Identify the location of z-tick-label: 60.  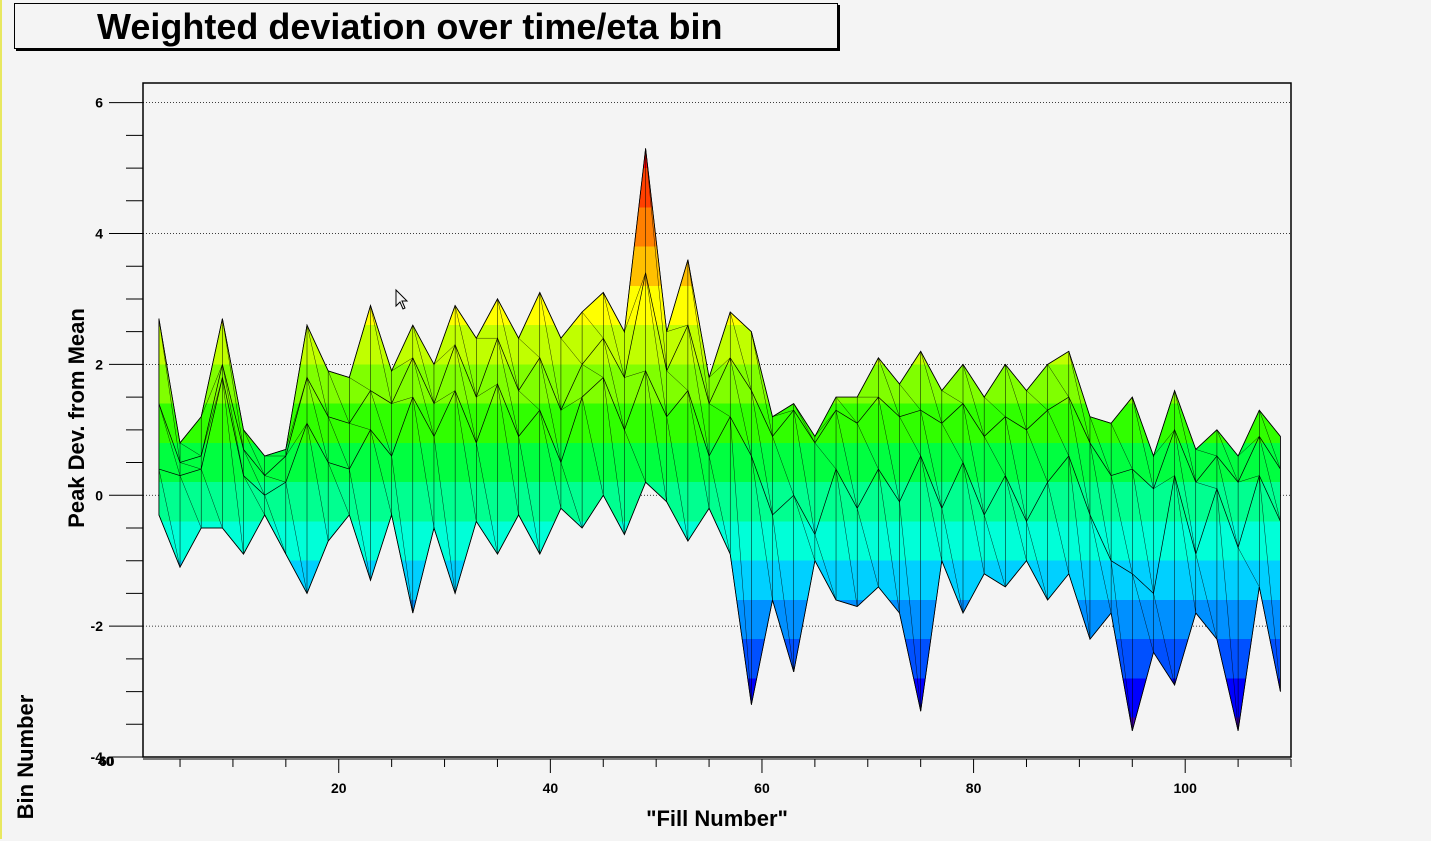
(107, 761).